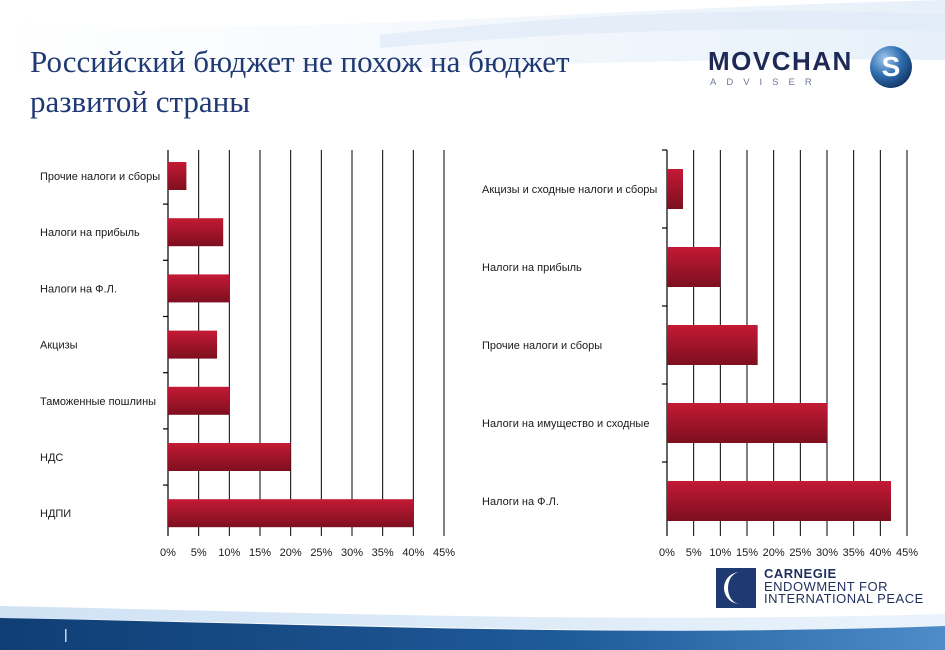 The height and width of the screenshot is (650, 945). Describe the element at coordinates (98, 402) in the screenshot. I see `category-label: Таможенные пошлины` at that location.